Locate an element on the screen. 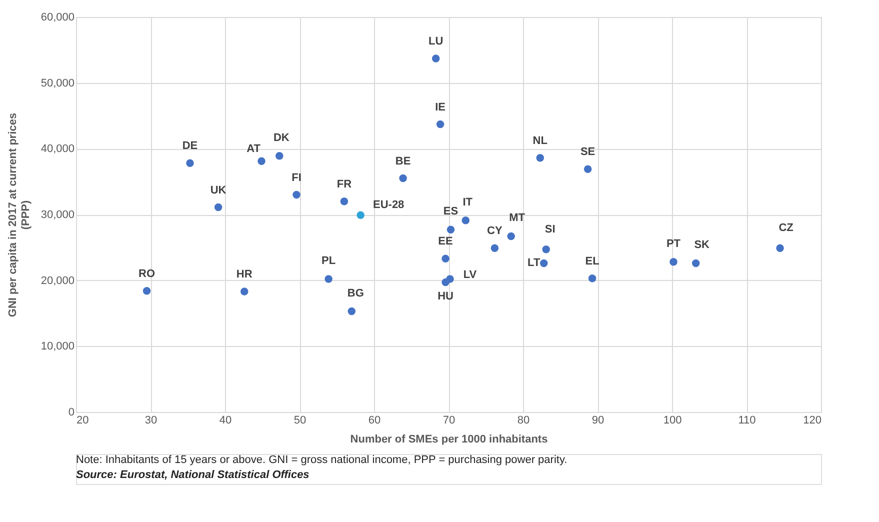 This screenshot has width=879, height=522. y-tick-label: 0 is located at coordinates (71, 412).